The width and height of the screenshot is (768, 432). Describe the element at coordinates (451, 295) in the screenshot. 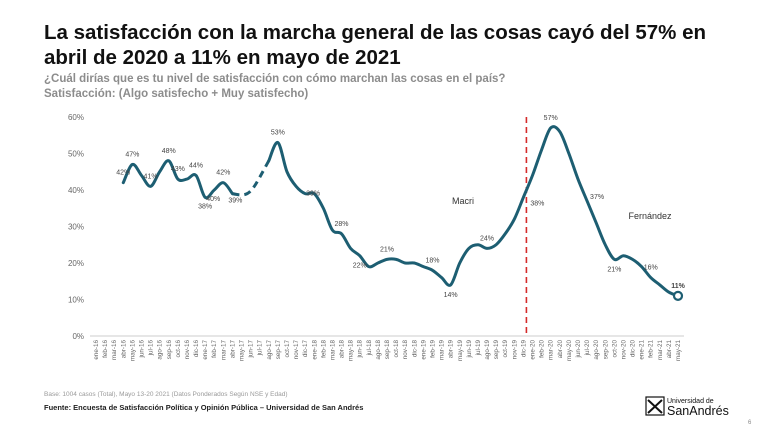

I see `data-label: 14%` at that location.